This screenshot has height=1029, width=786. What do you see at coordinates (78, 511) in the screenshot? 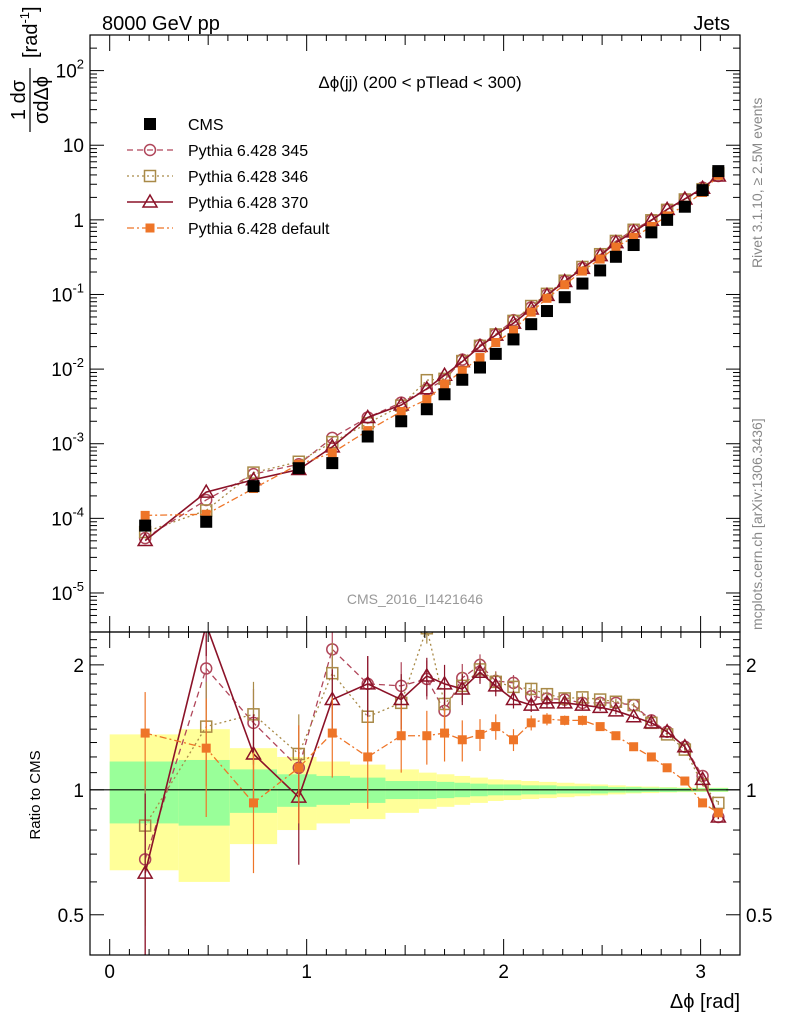
I see `main-y-tick-label-exp: -4` at bounding box center [78, 511].